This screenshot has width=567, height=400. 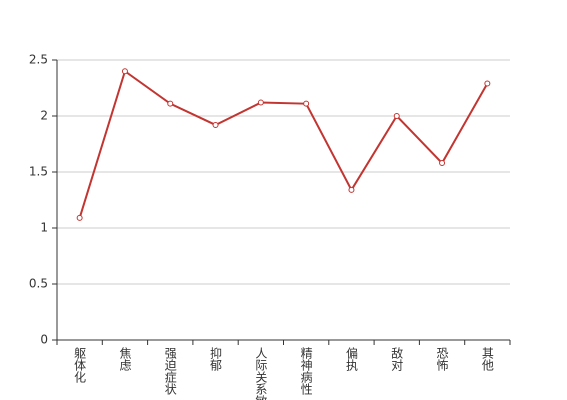 I want to click on x-tick-label: 精神病性, so click(x=306, y=371).